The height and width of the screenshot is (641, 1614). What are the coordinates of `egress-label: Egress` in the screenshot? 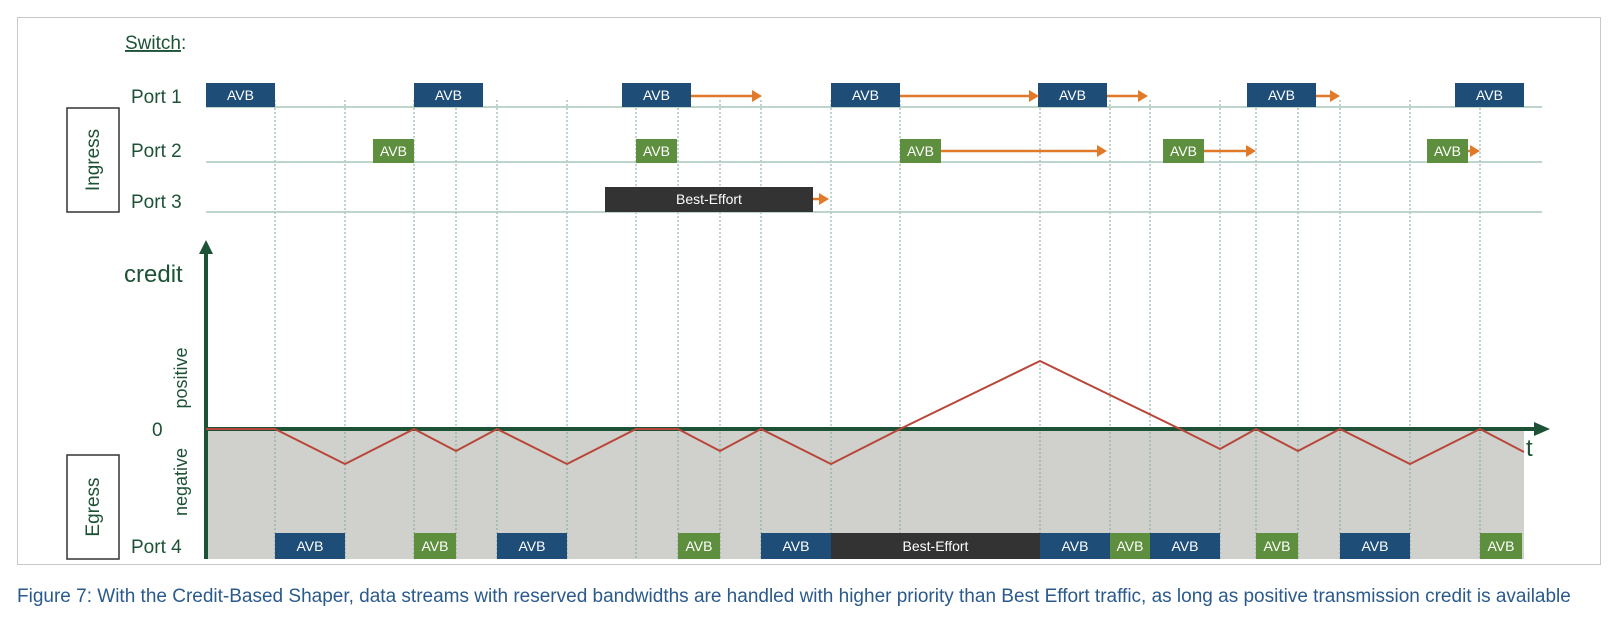 It's located at (93, 506).